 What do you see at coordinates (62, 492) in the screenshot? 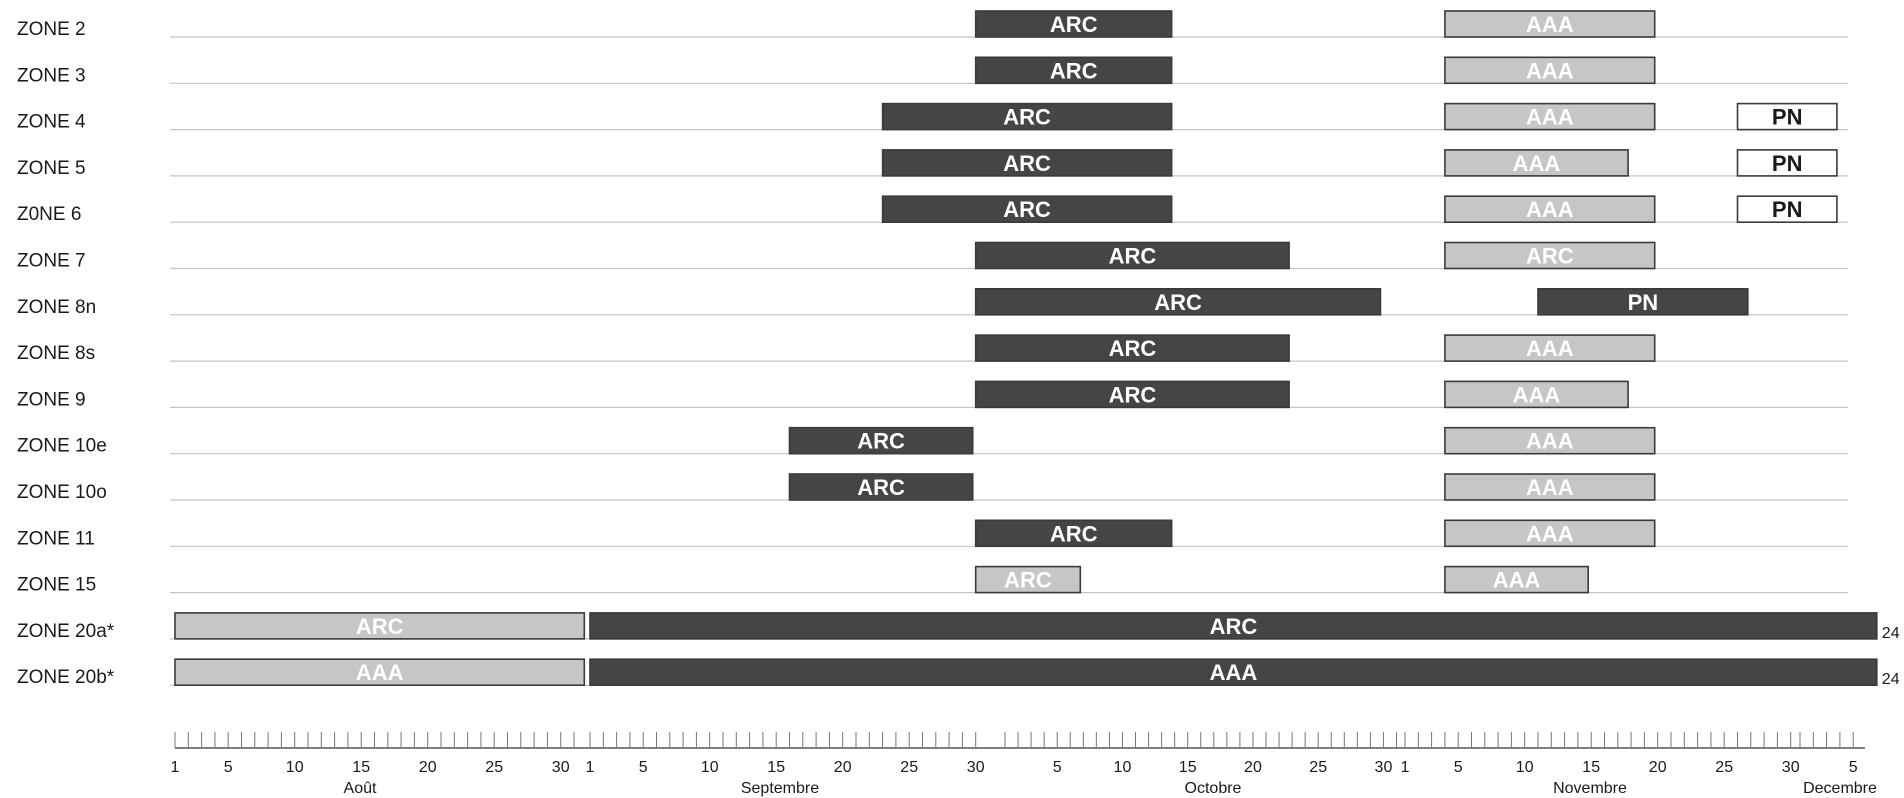
I see `zone-label: ZONE 10o` at bounding box center [62, 492].